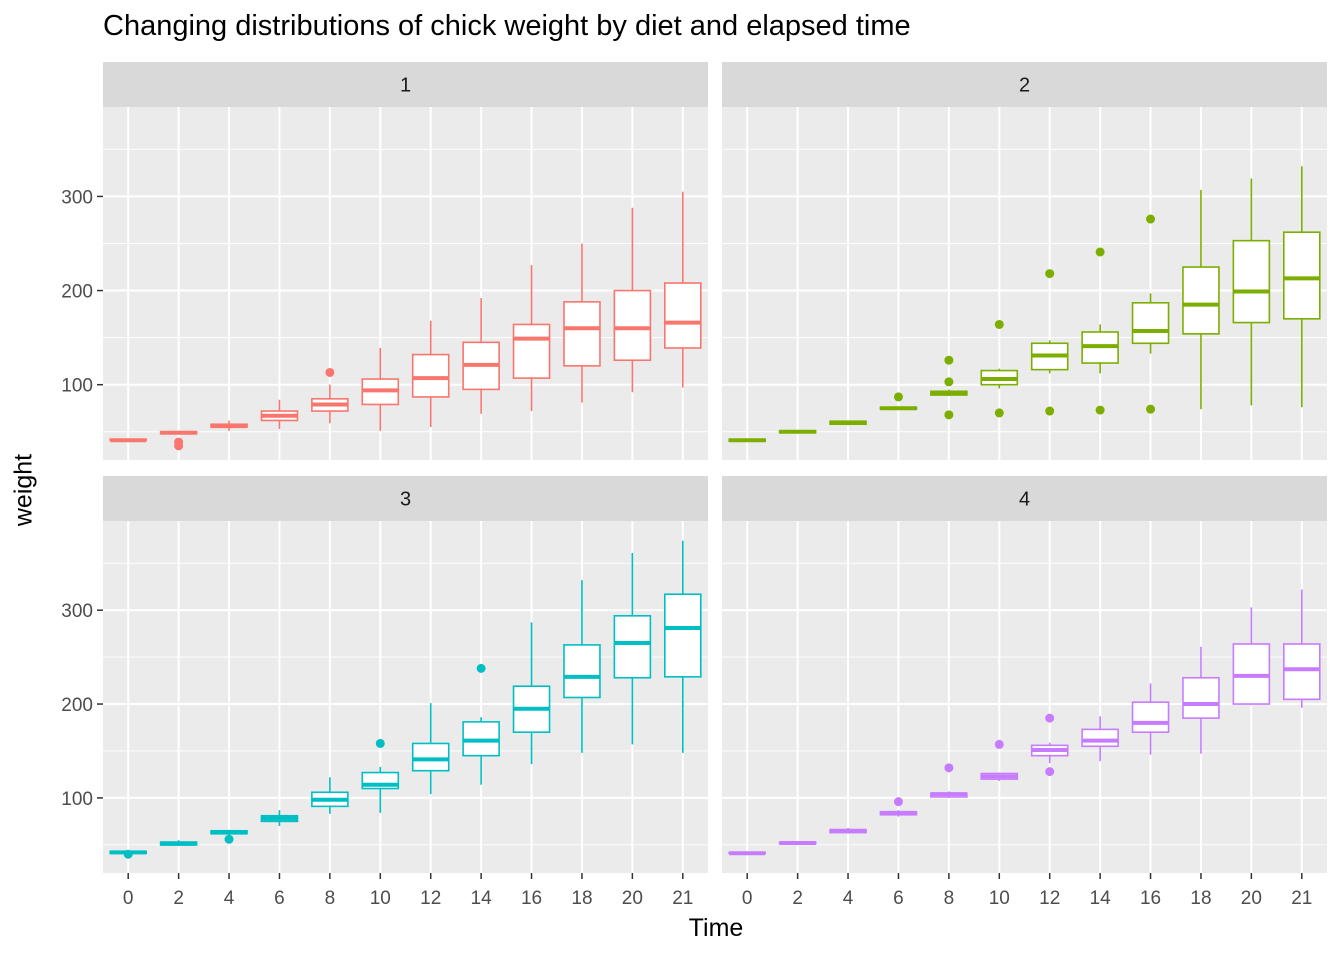 This screenshot has height=960, width=1344. I want to click on box-2-t21, so click(1301, 287).